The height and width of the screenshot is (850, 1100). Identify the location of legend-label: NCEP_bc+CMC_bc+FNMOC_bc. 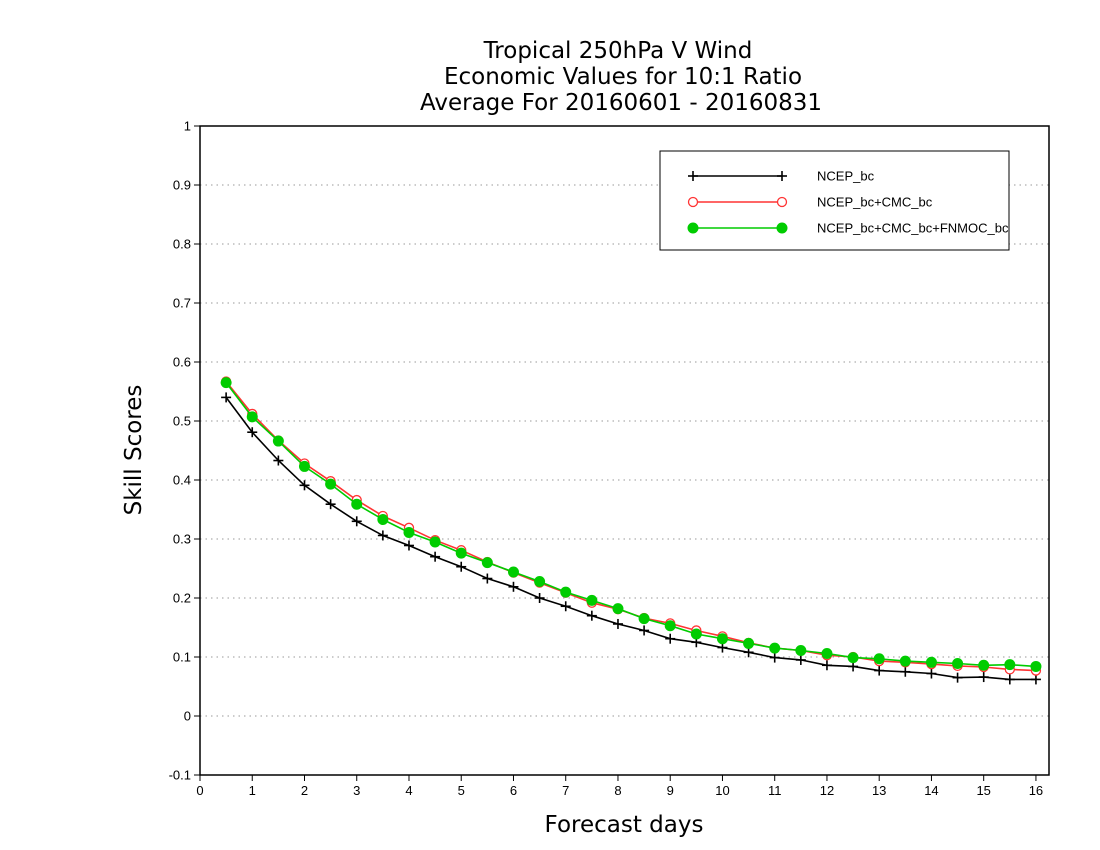
(913, 228).